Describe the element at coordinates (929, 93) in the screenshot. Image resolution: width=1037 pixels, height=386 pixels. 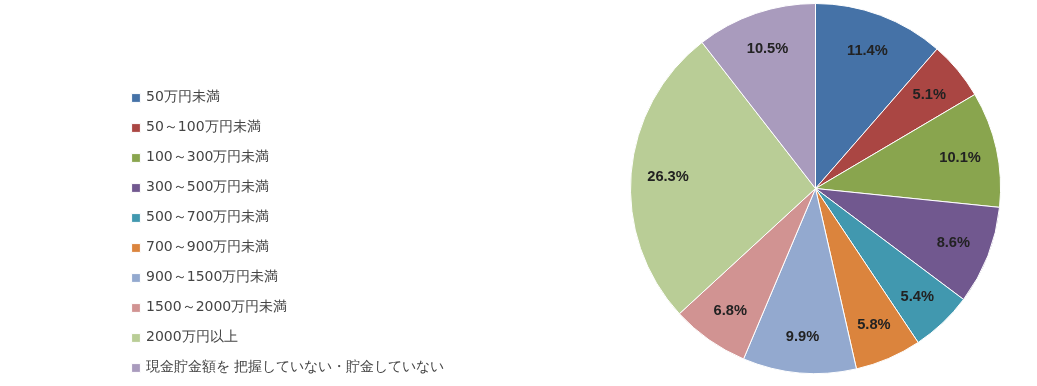
I see `data-label: 5.1%` at that location.